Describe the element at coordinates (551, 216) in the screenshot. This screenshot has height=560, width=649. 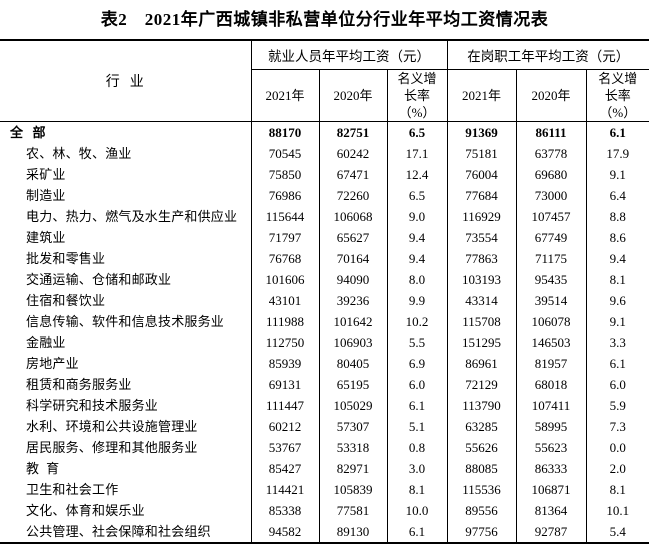
I see `value-cell: 107457` at that location.